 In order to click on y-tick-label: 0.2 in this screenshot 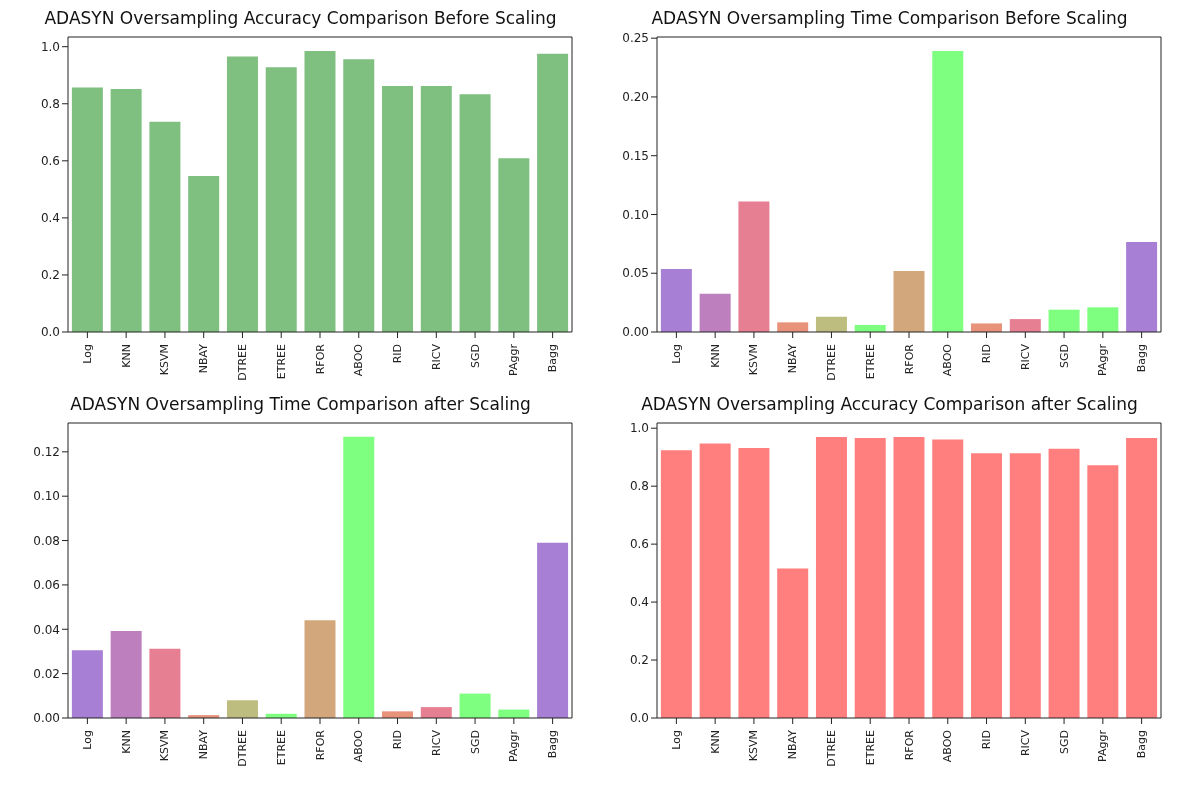, I will do `click(50, 275)`.